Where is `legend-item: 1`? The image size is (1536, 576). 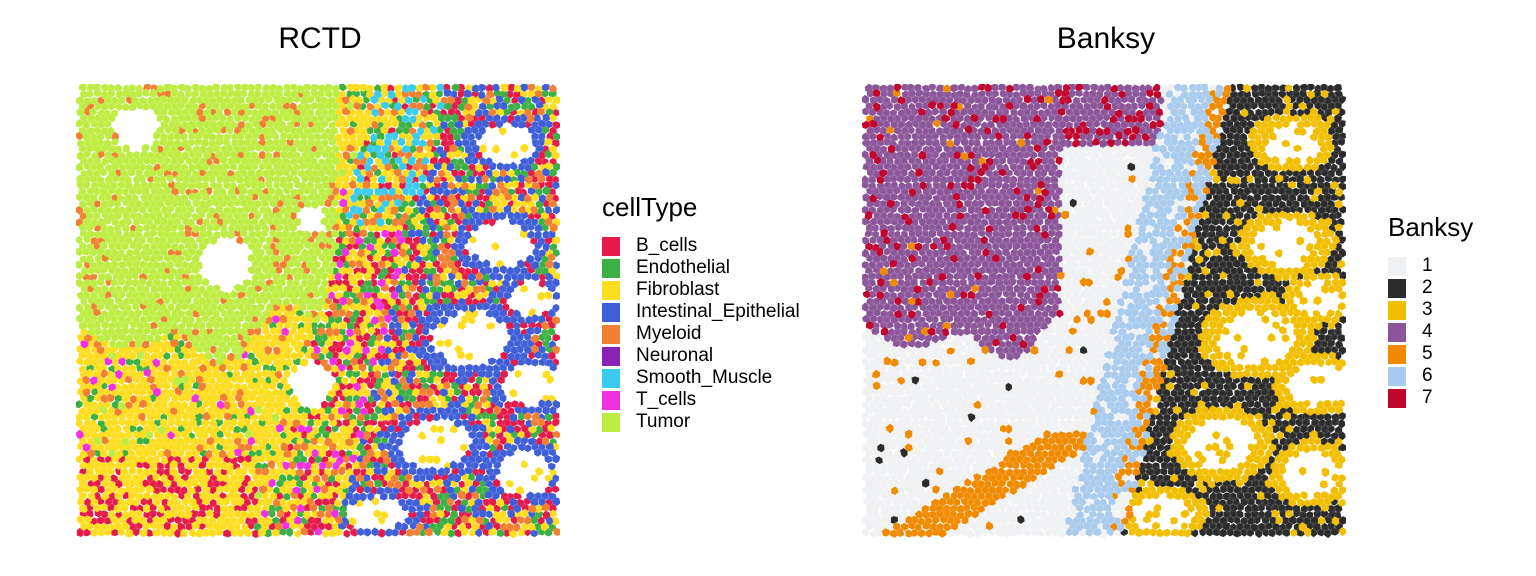
legend-item: 1 is located at coordinates (1430, 266).